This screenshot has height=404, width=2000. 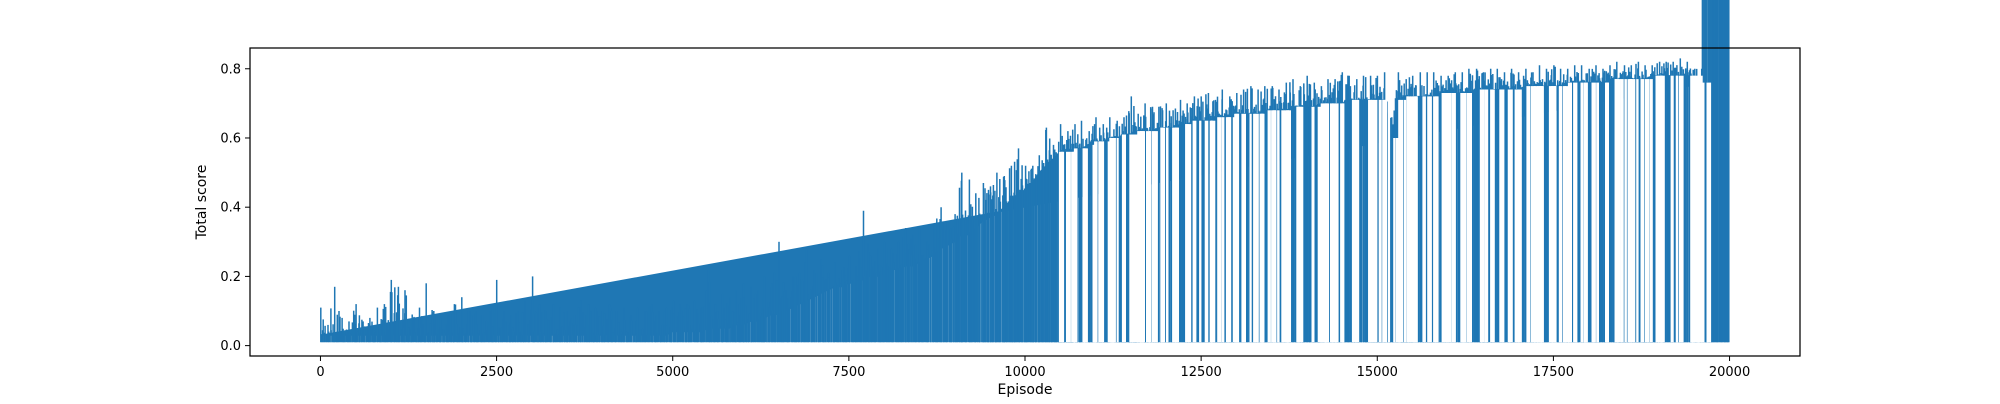 What do you see at coordinates (202, 203) in the screenshot?
I see `y-axis-label: Total score` at bounding box center [202, 203].